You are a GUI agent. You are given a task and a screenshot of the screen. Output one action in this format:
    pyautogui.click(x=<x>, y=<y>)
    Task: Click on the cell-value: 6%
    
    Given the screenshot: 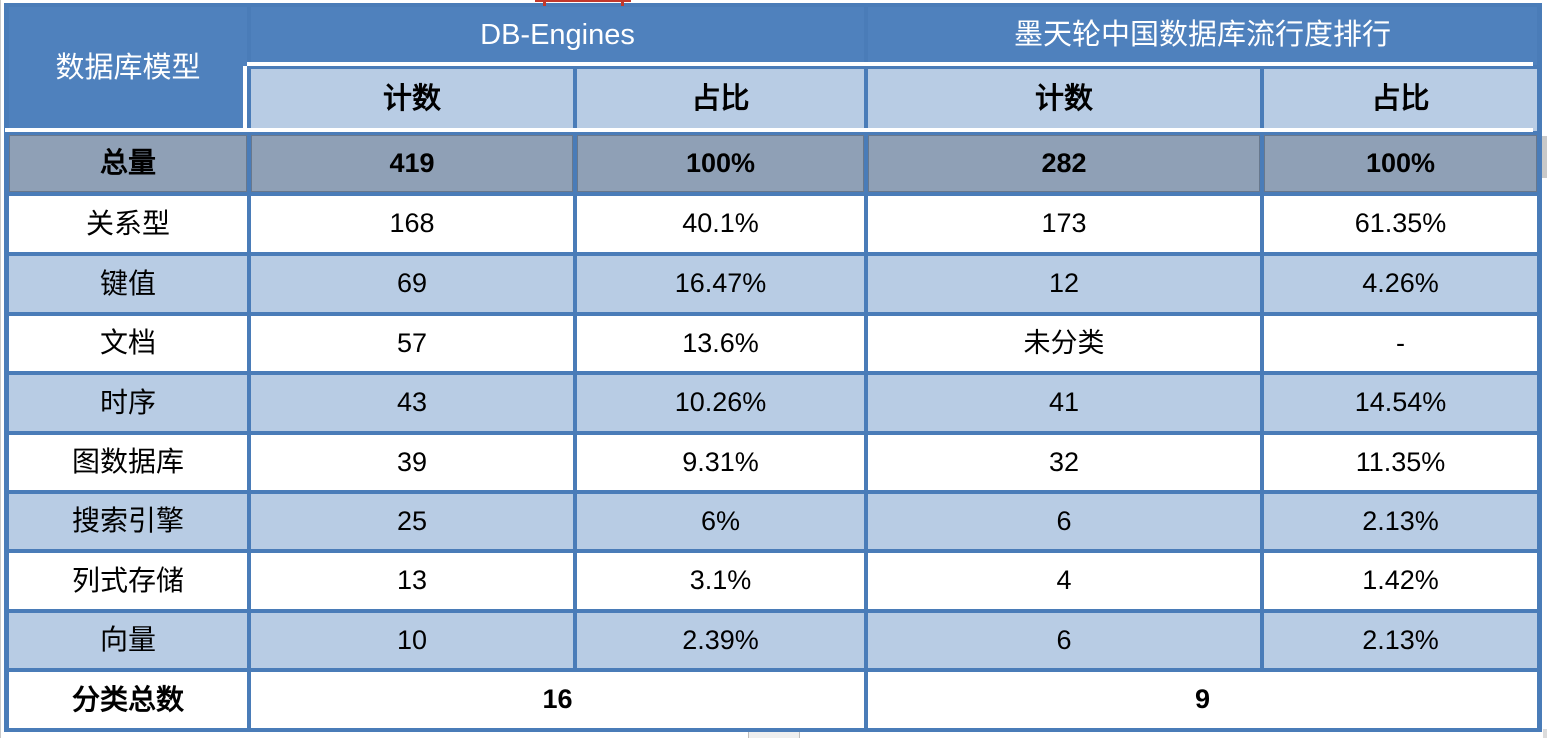 What is the action you would take?
    pyautogui.click(x=720, y=521)
    